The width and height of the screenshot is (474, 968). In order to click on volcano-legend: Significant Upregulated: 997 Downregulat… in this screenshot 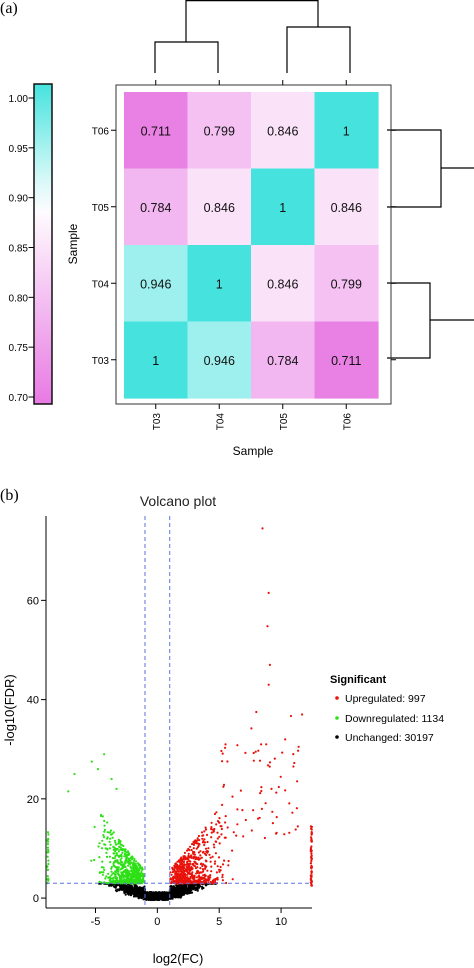, I will do `click(387, 709)`.